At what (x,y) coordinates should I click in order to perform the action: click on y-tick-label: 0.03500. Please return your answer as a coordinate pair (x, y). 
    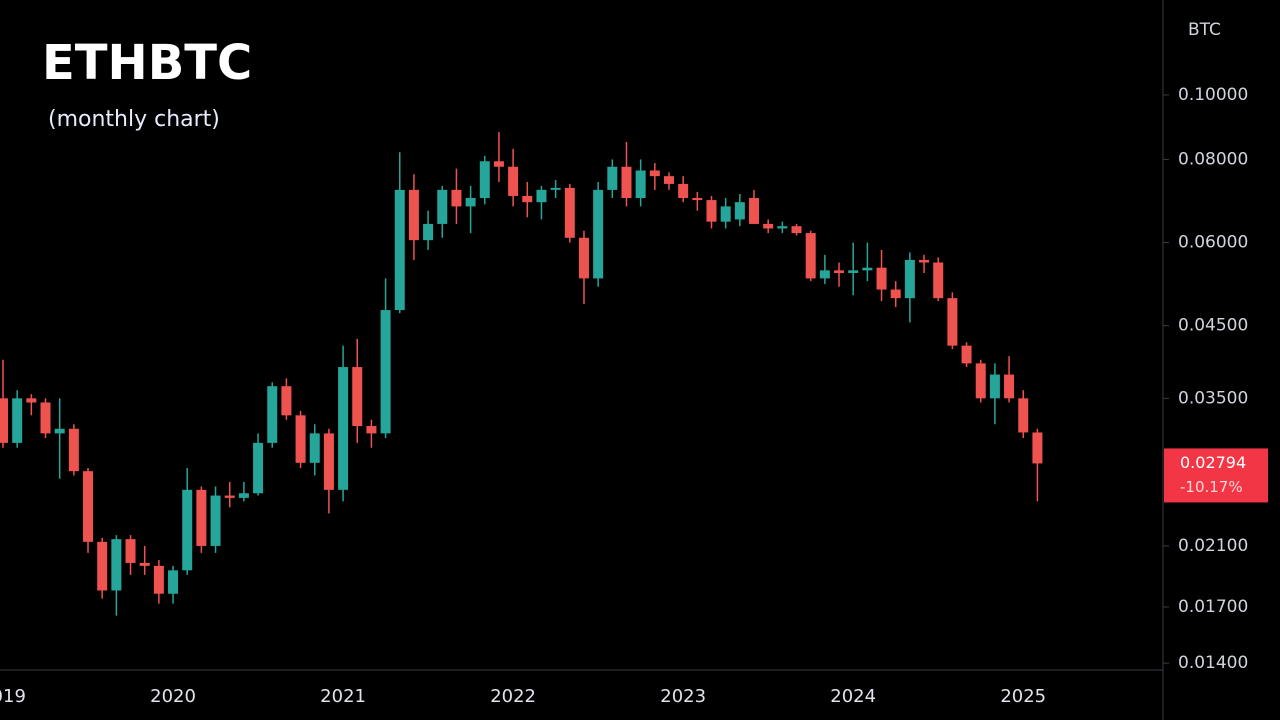
    Looking at the image, I should click on (1213, 398).